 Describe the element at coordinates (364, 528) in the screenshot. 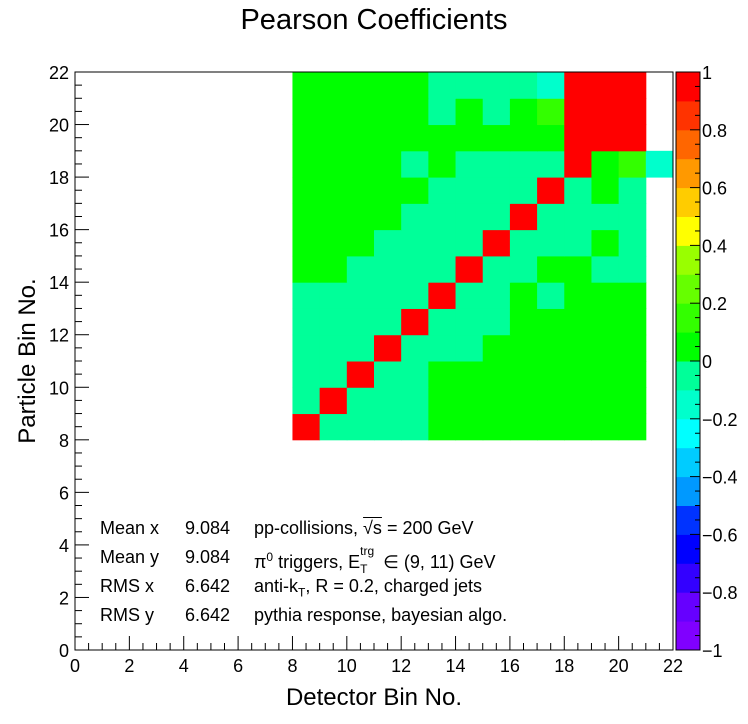

I see `stat-text: pp-collisions, √s = 200 GeV` at that location.